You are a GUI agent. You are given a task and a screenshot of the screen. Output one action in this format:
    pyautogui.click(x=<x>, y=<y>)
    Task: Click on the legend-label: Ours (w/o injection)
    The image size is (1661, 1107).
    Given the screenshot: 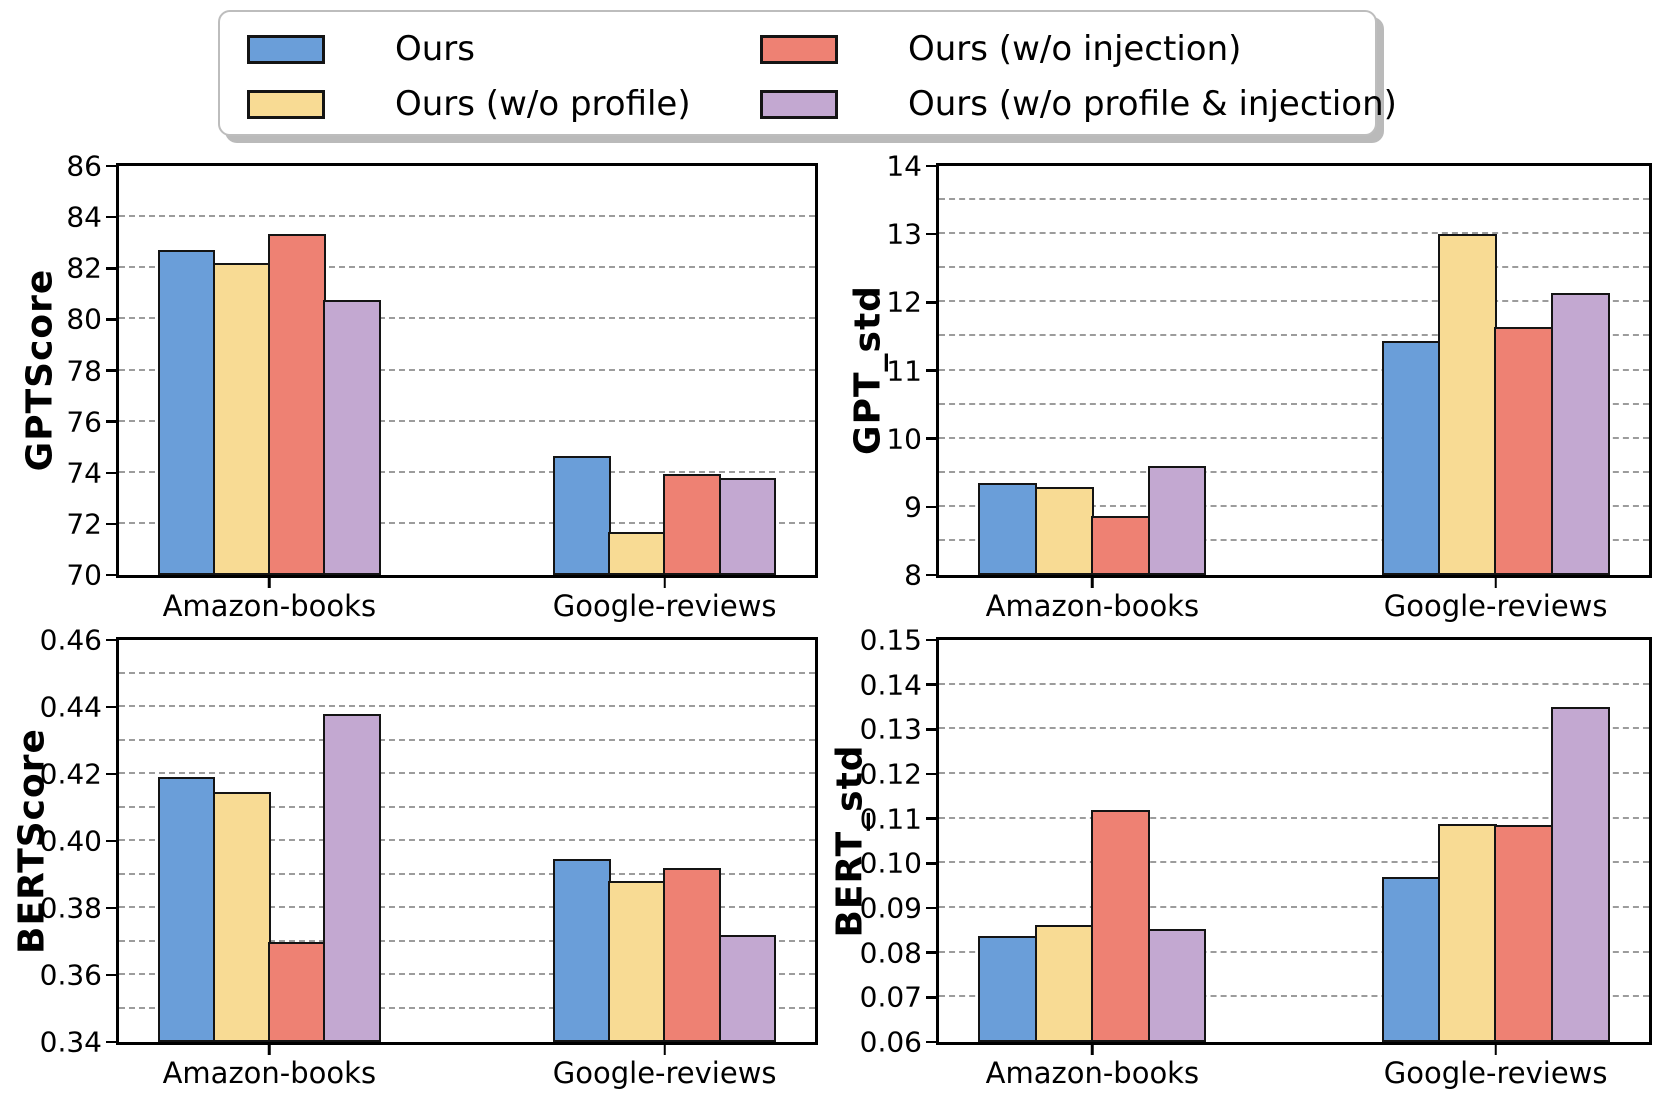 What is the action you would take?
    pyautogui.click(x=1075, y=49)
    